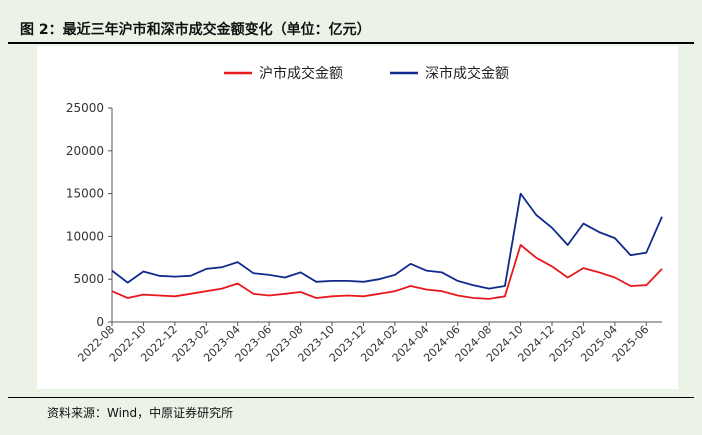 This screenshot has width=702, height=435. Describe the element at coordinates (85, 108) in the screenshot. I see `y-tick-label: 25000` at that location.